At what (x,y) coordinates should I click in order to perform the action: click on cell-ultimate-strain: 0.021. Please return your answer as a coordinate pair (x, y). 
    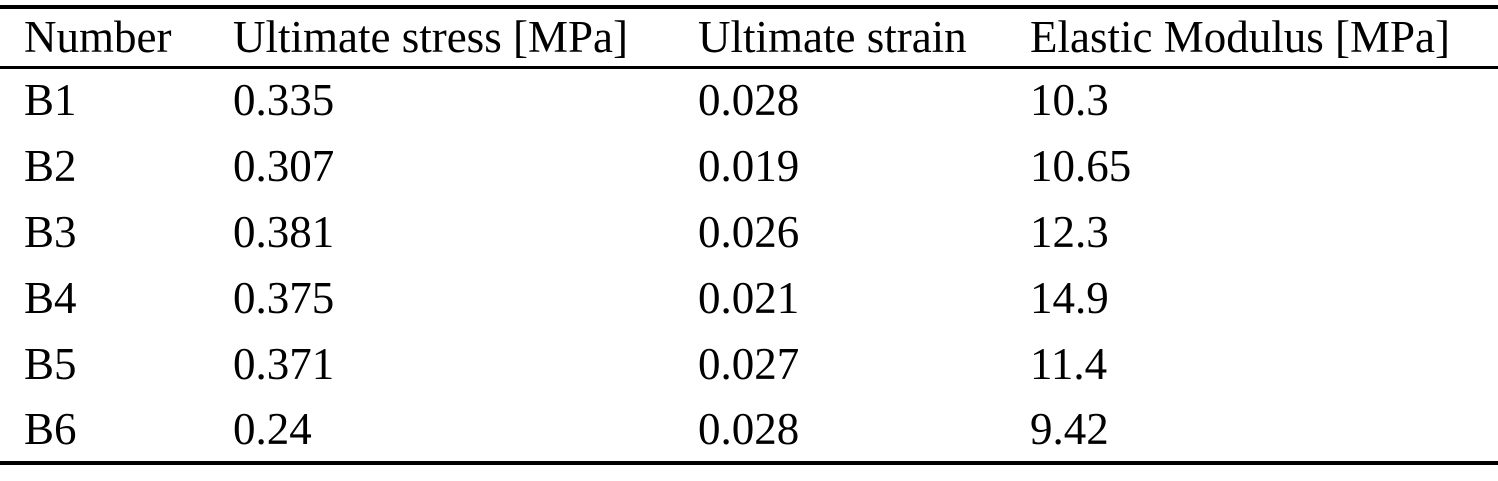
    Looking at the image, I should click on (749, 297).